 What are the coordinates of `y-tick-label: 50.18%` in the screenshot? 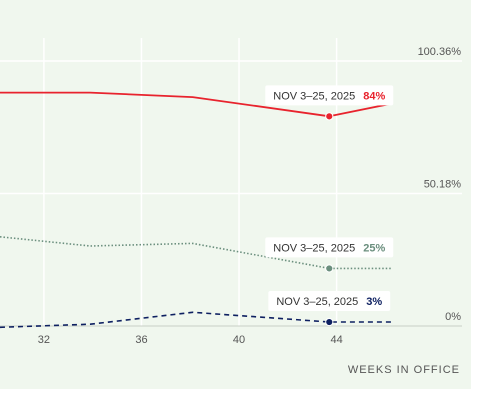 It's located at (443, 185).